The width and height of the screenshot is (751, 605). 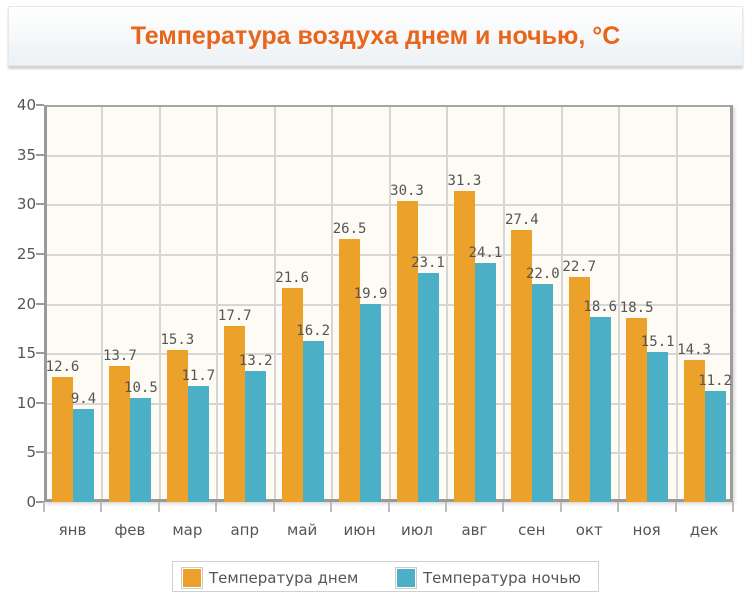 I want to click on x-tick-label: июл, so click(x=417, y=530).